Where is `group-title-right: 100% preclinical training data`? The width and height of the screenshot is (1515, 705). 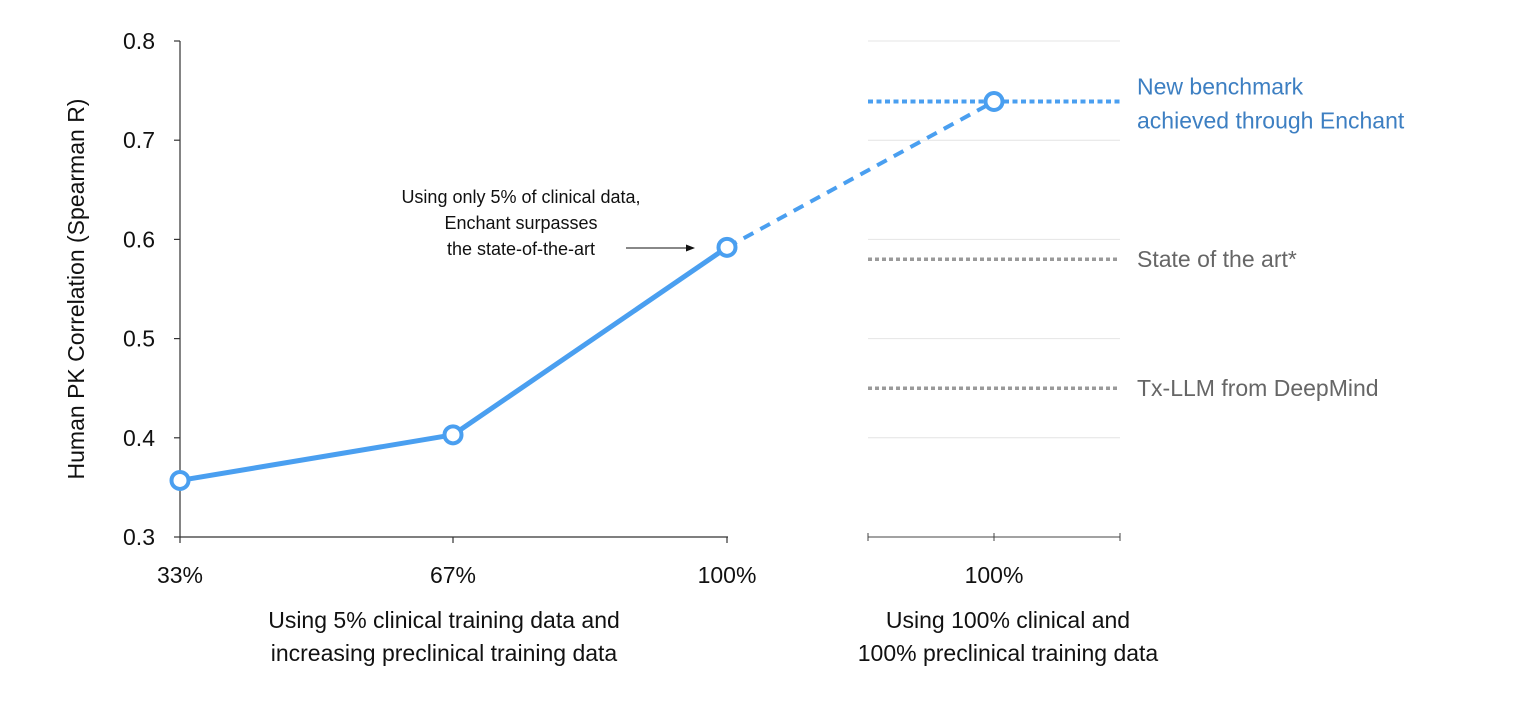
group-title-right: 100% preclinical training data is located at coordinates (1008, 653).